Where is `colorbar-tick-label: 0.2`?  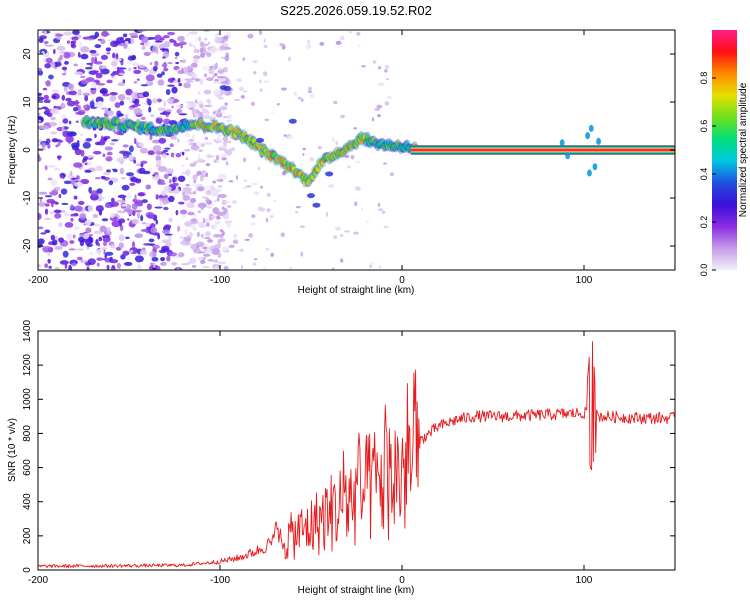
colorbar-tick-label: 0.2 is located at coordinates (704, 222).